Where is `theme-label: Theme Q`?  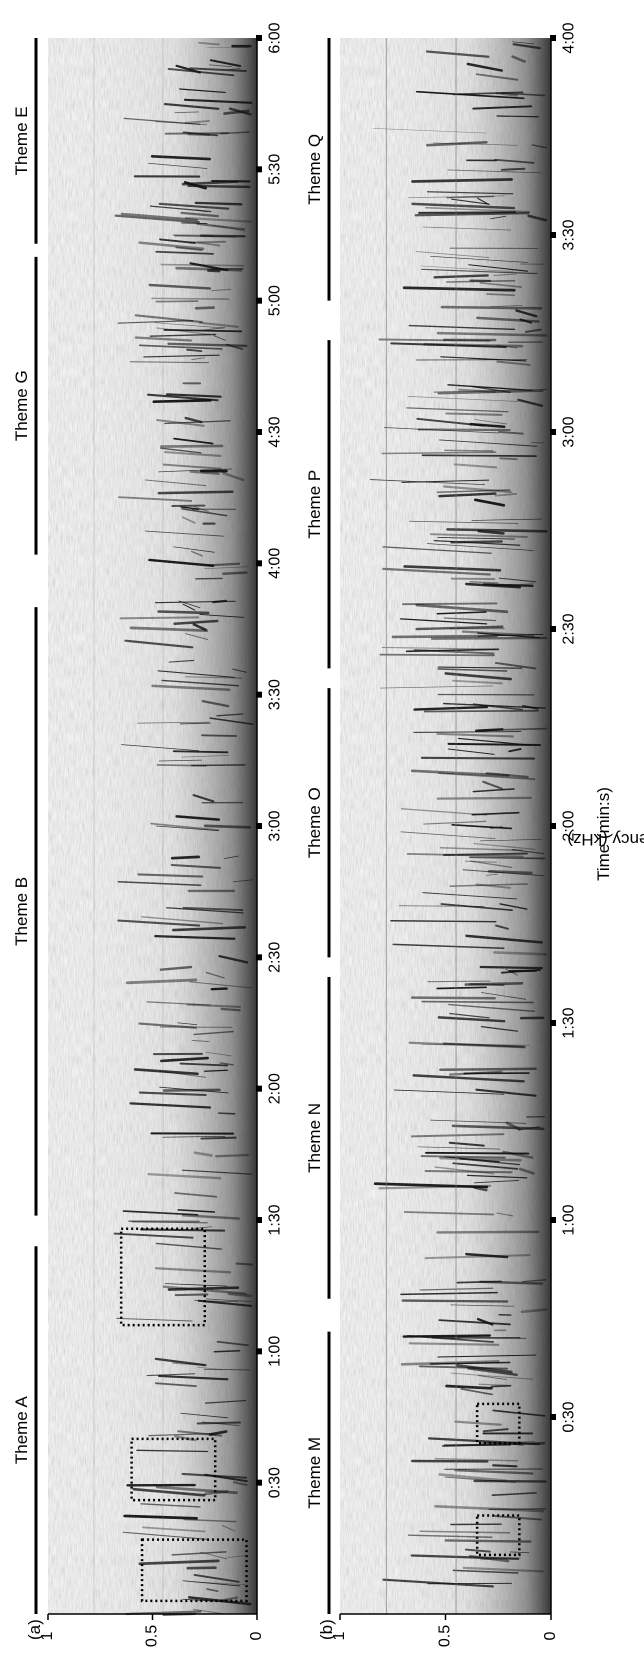
theme-label: Theme Q is located at coordinates (314, 169).